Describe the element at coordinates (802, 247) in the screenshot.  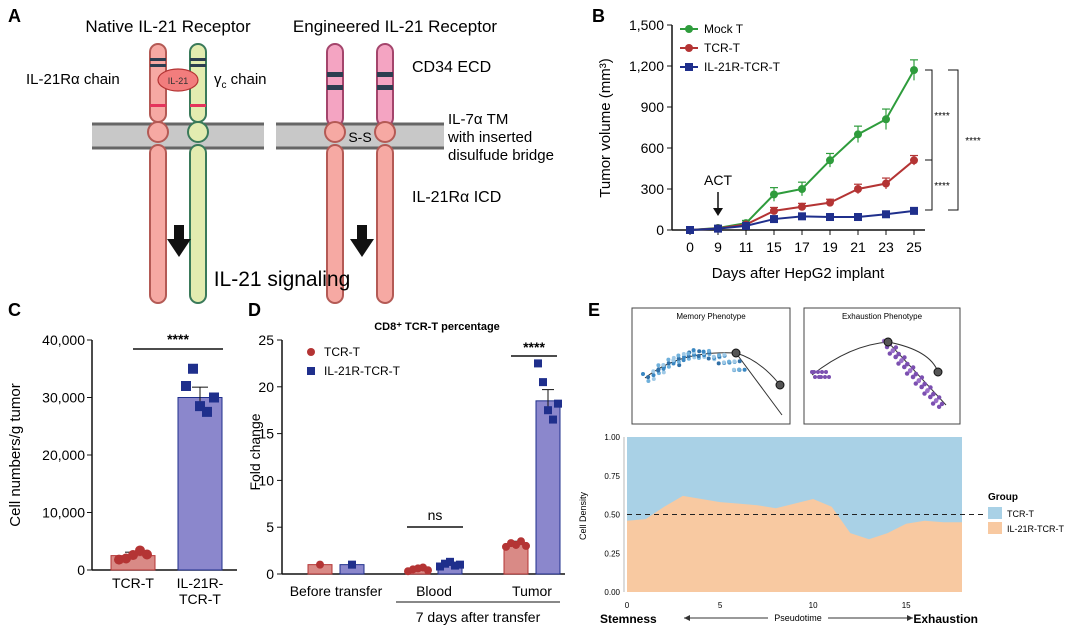
I see `x-tick-label: 17` at that location.